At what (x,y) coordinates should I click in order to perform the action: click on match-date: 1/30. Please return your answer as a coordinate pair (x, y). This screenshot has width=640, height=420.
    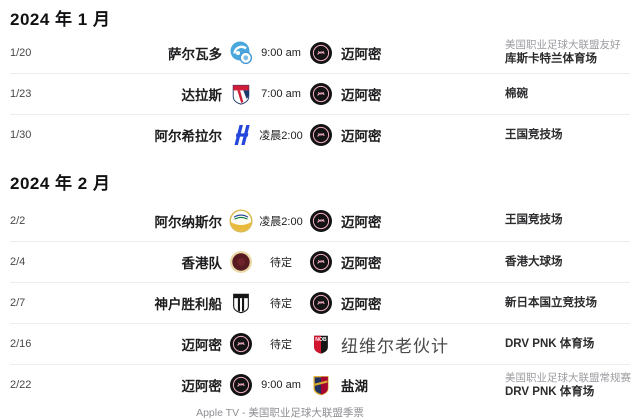
    Looking at the image, I should click on (21, 135).